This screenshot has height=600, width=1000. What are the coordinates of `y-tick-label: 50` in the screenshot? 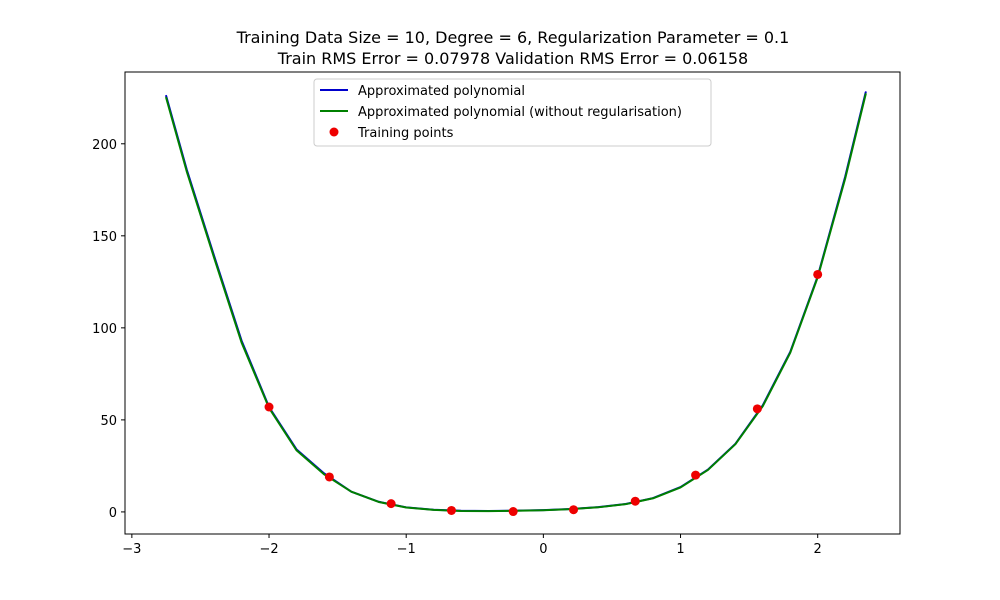 It's located at (108, 421).